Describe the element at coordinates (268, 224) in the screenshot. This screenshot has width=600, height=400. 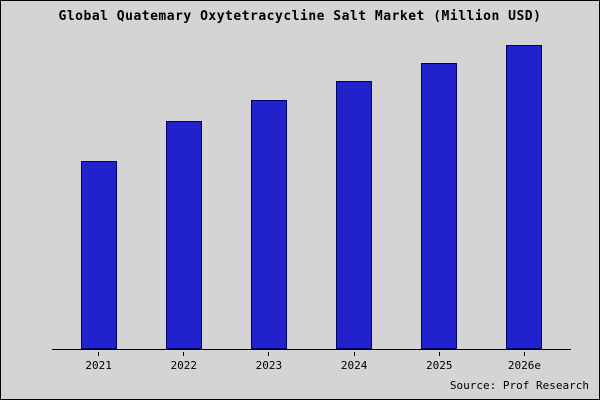
I see `bar-2023` at that location.